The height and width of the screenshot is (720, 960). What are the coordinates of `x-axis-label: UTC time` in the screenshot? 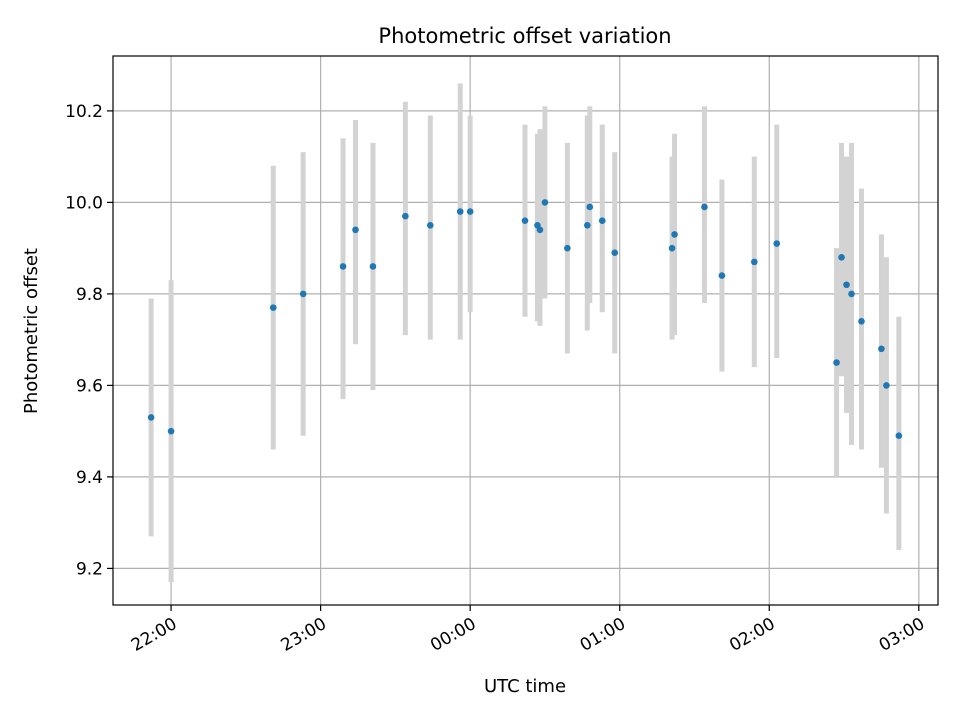 It's located at (525, 686).